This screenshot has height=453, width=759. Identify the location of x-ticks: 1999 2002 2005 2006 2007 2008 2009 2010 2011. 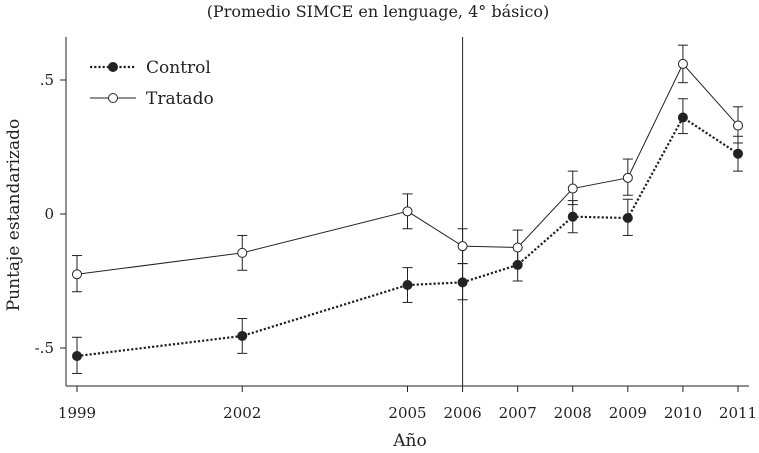
(407, 404).